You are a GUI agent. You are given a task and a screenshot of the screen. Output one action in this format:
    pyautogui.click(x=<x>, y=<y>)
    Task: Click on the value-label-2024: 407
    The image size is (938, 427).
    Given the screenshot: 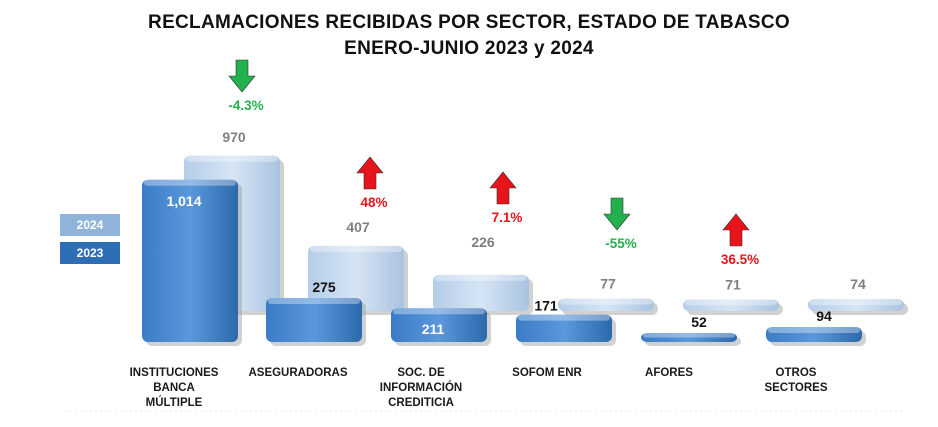 What is the action you would take?
    pyautogui.click(x=358, y=227)
    